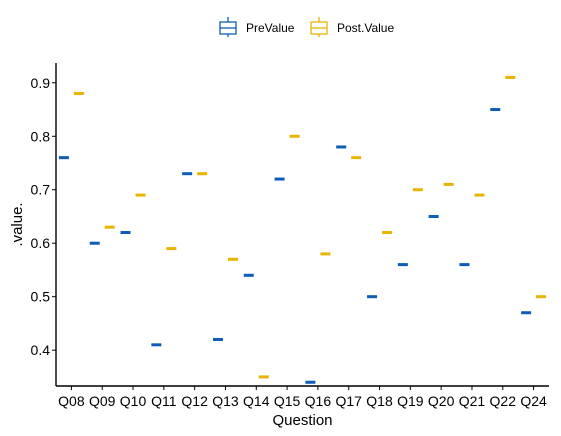 The width and height of the screenshot is (561, 436). Describe the element at coordinates (441, 401) in the screenshot. I see `x-tick-label: Q20` at that location.